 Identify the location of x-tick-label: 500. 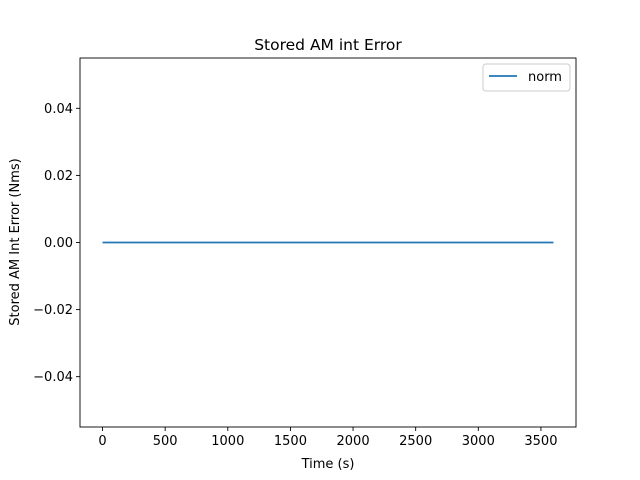
(165, 441).